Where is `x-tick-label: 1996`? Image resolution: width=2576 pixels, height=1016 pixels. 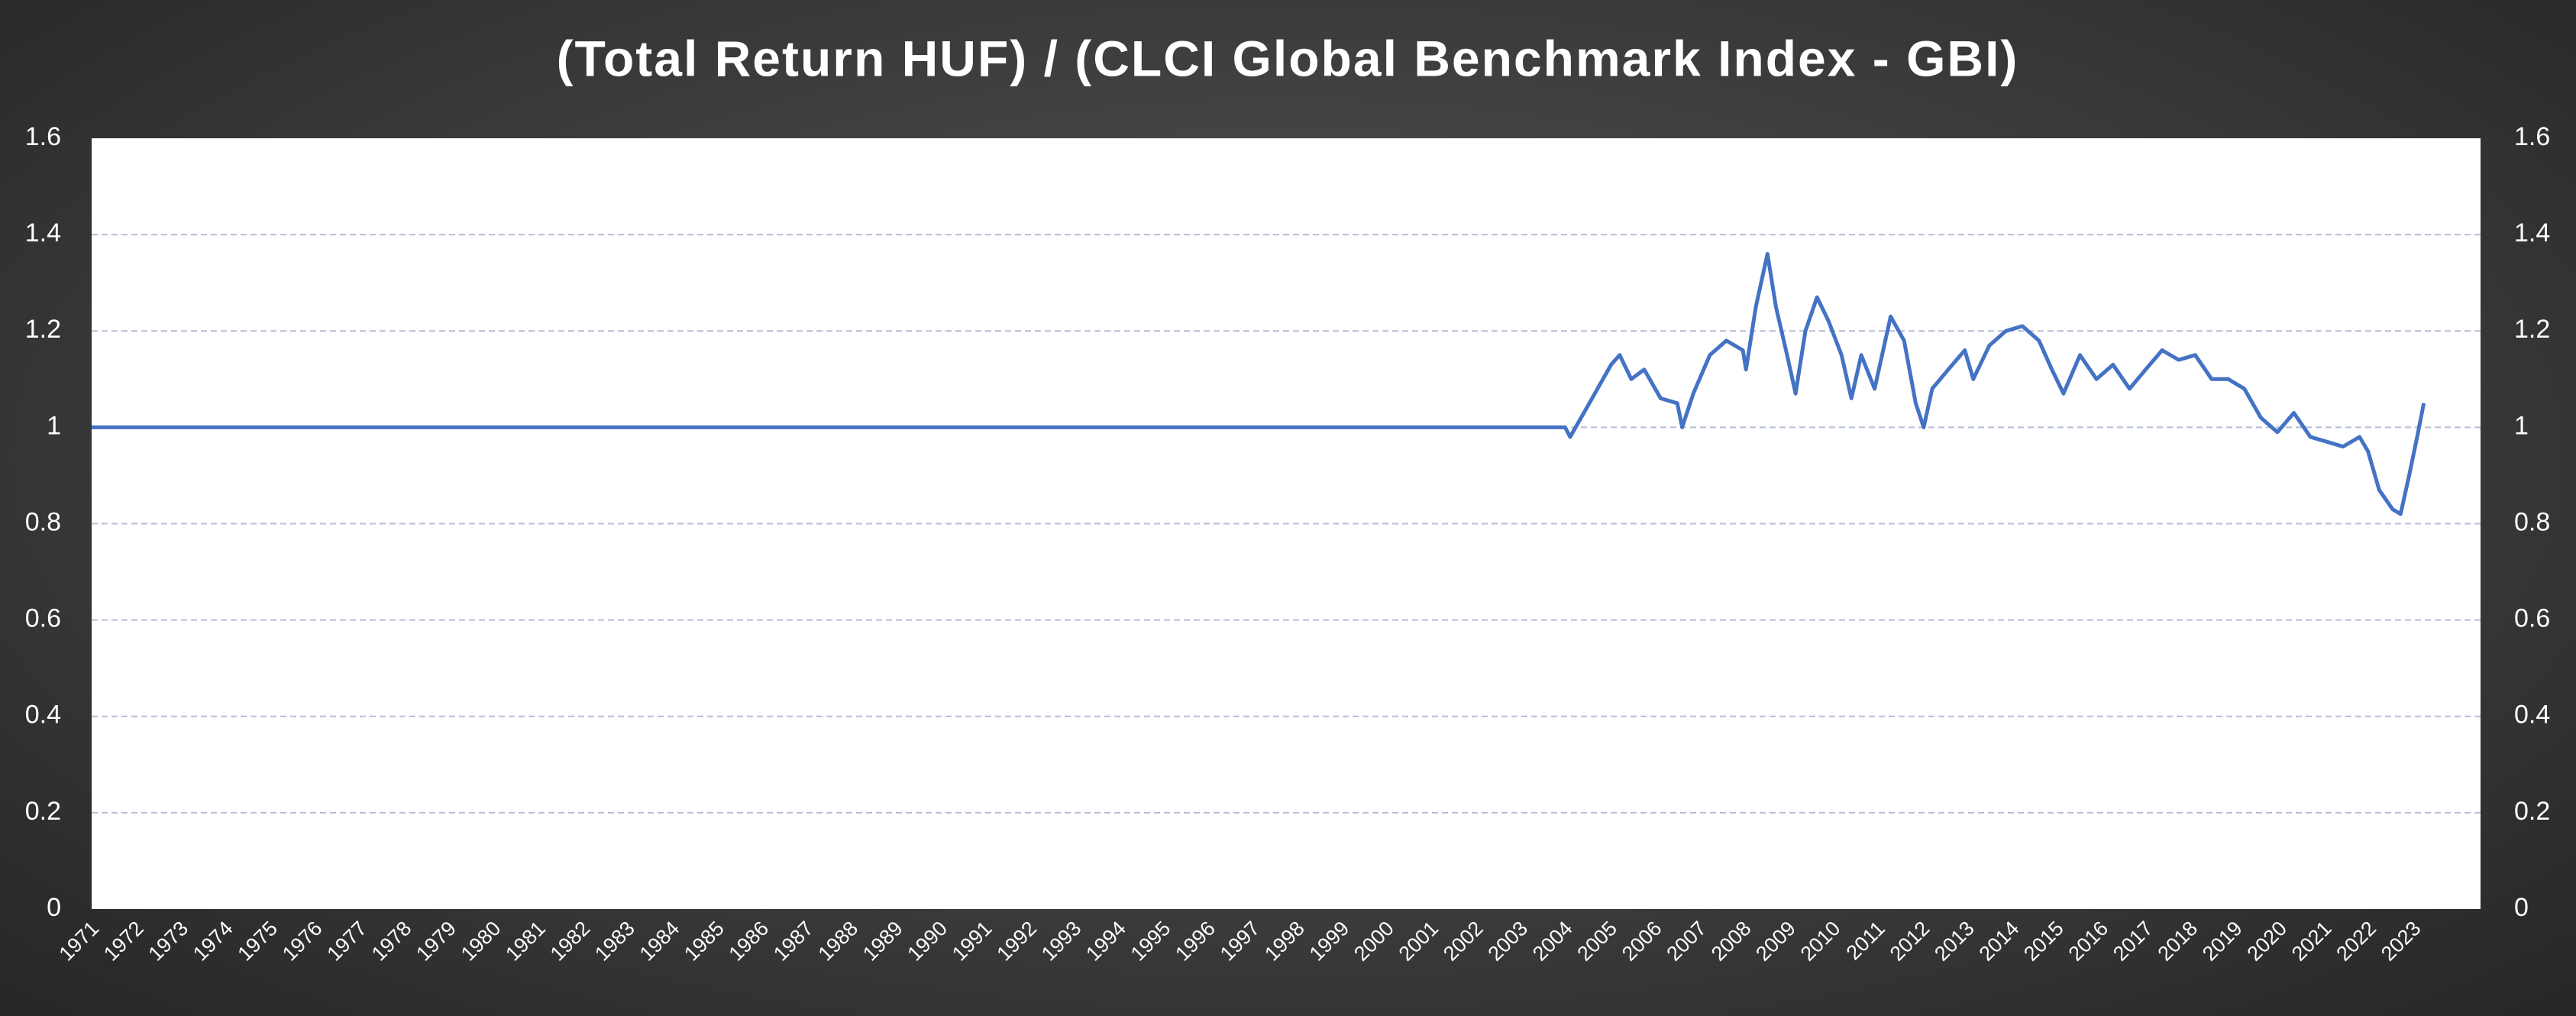 x-tick-label: 1996 is located at coordinates (1195, 941).